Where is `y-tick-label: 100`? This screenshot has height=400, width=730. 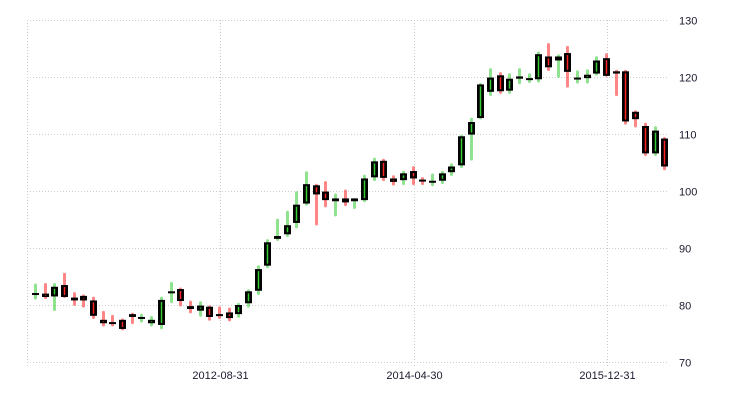 y-tick-label: 100 is located at coordinates (688, 193).